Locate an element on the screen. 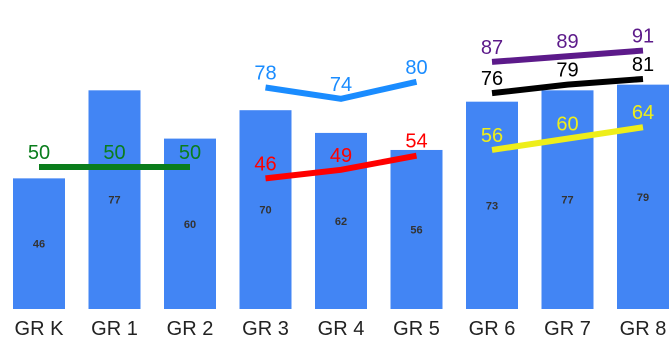  series-point-label: 60 is located at coordinates (567, 125).